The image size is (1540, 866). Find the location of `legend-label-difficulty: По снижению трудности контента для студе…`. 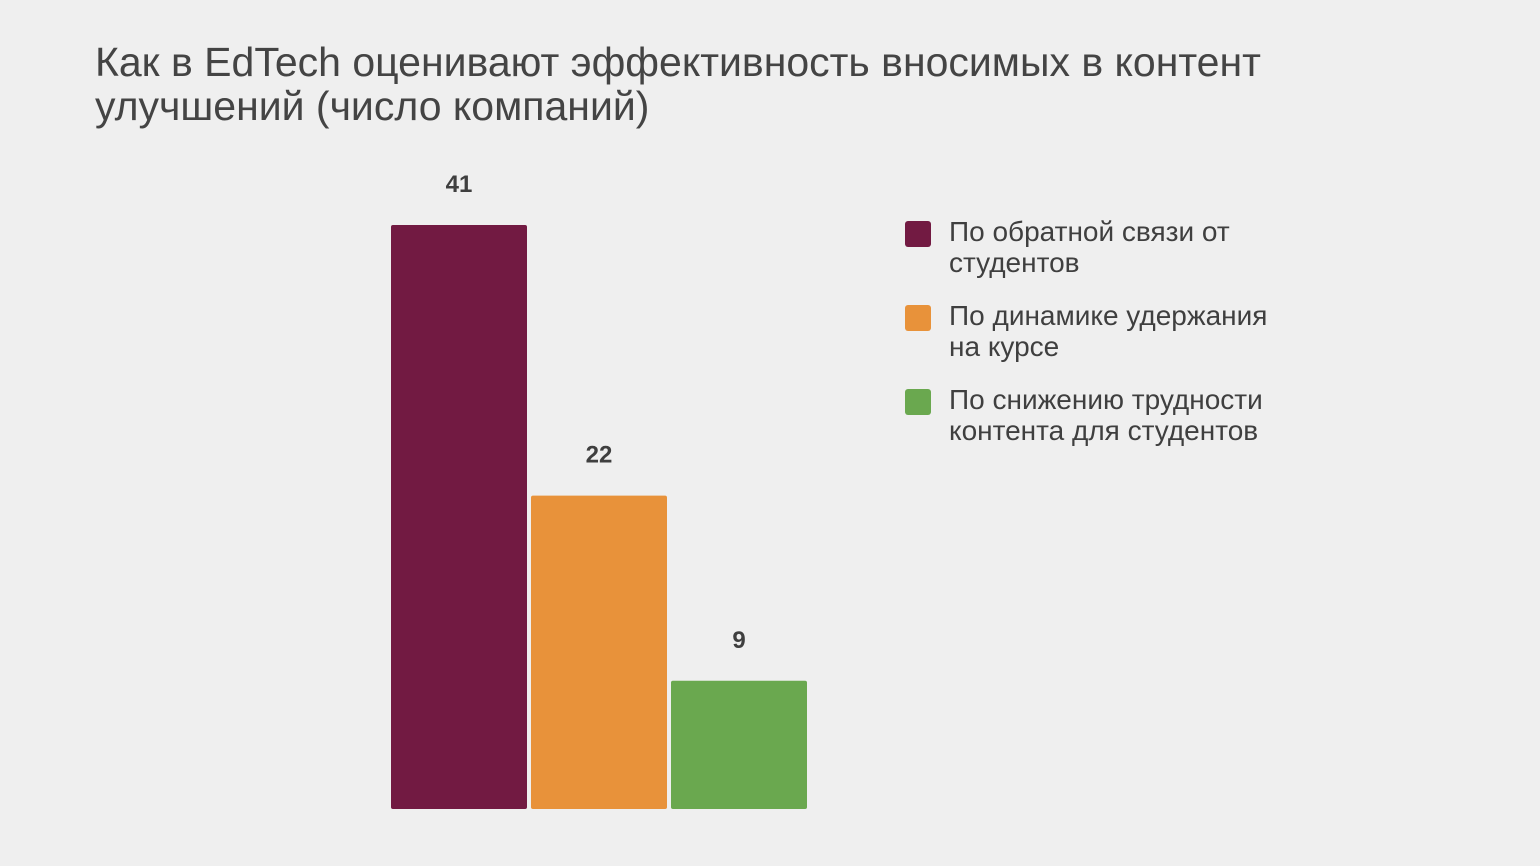

legend-label-difficulty: По снижению трудности контента для студе… is located at coordinates (1106, 415).